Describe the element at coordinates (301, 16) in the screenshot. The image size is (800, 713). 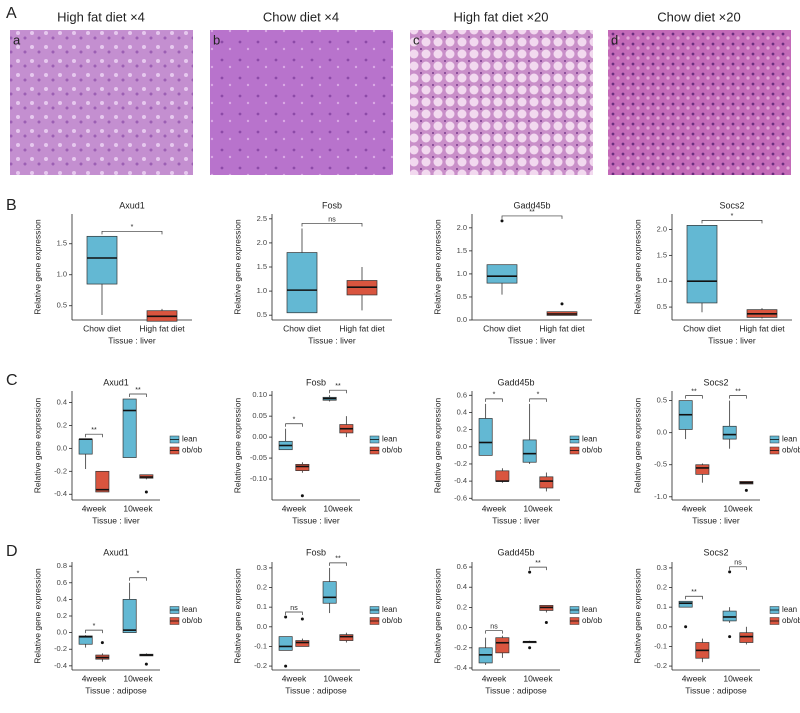
I see `image-title: Chow diet ×4` at that location.